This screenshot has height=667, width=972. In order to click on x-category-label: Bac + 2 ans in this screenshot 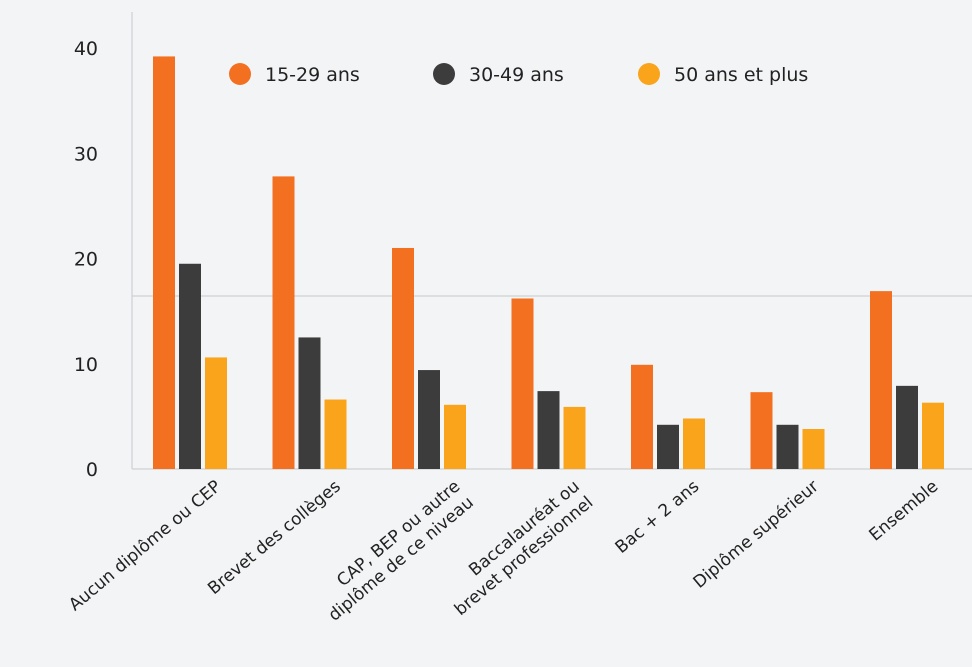, I will do `click(658, 516)`.